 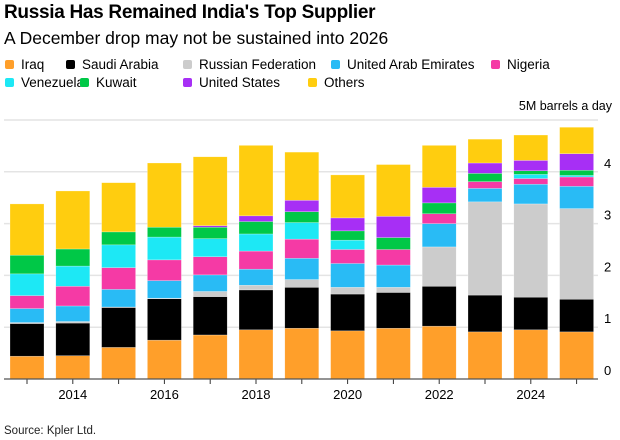 What do you see at coordinates (164, 270) in the screenshot?
I see `bar-segment-nigeria-2016` at bounding box center [164, 270].